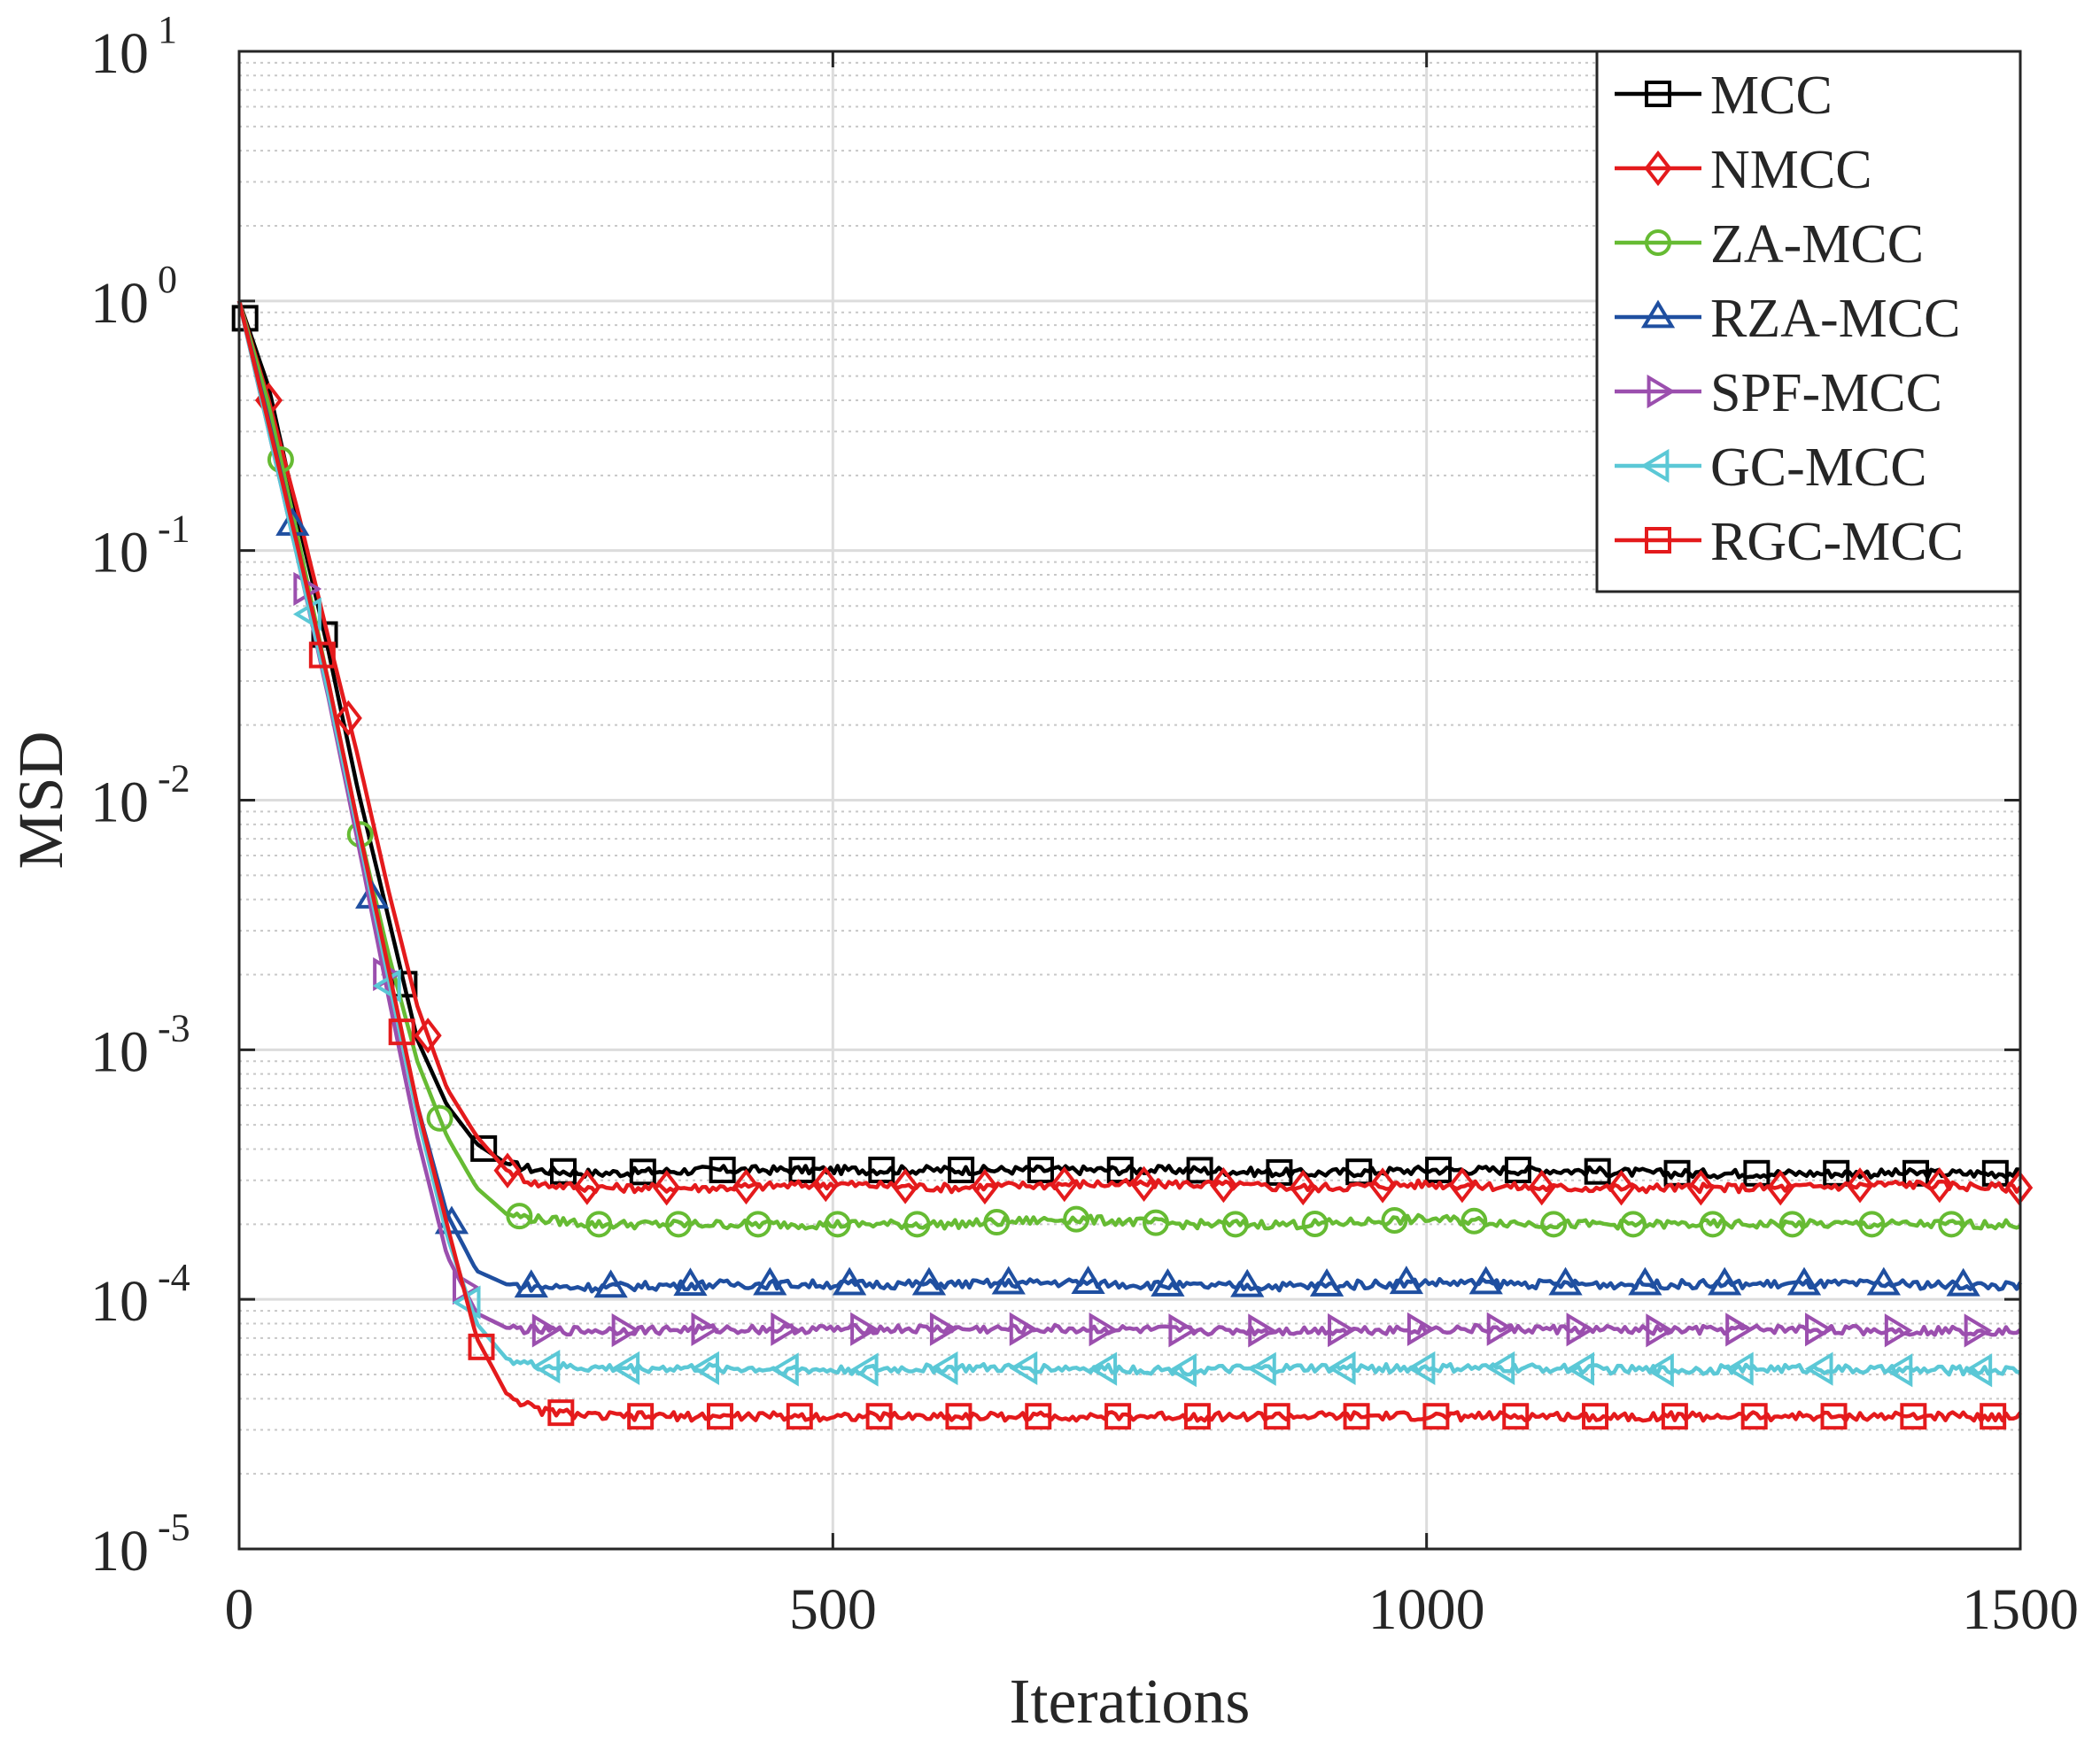 Image resolution: width=2100 pixels, height=1750 pixels. What do you see at coordinates (40, 800) in the screenshot?
I see `y-axis-label: MSD` at bounding box center [40, 800].